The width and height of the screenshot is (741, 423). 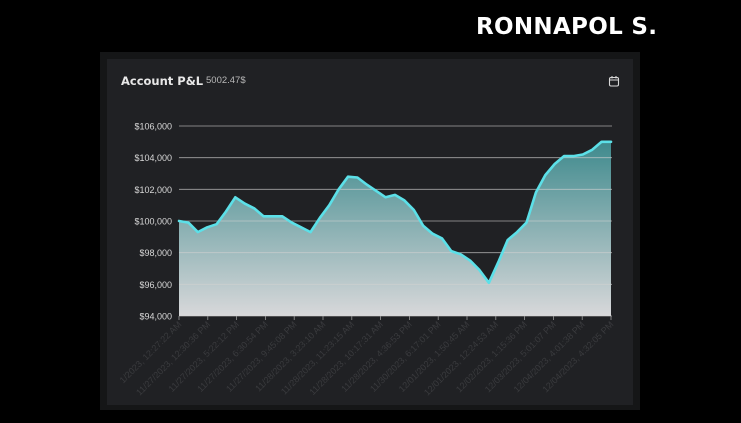 I want to click on calendar-icon, so click(x=614, y=81).